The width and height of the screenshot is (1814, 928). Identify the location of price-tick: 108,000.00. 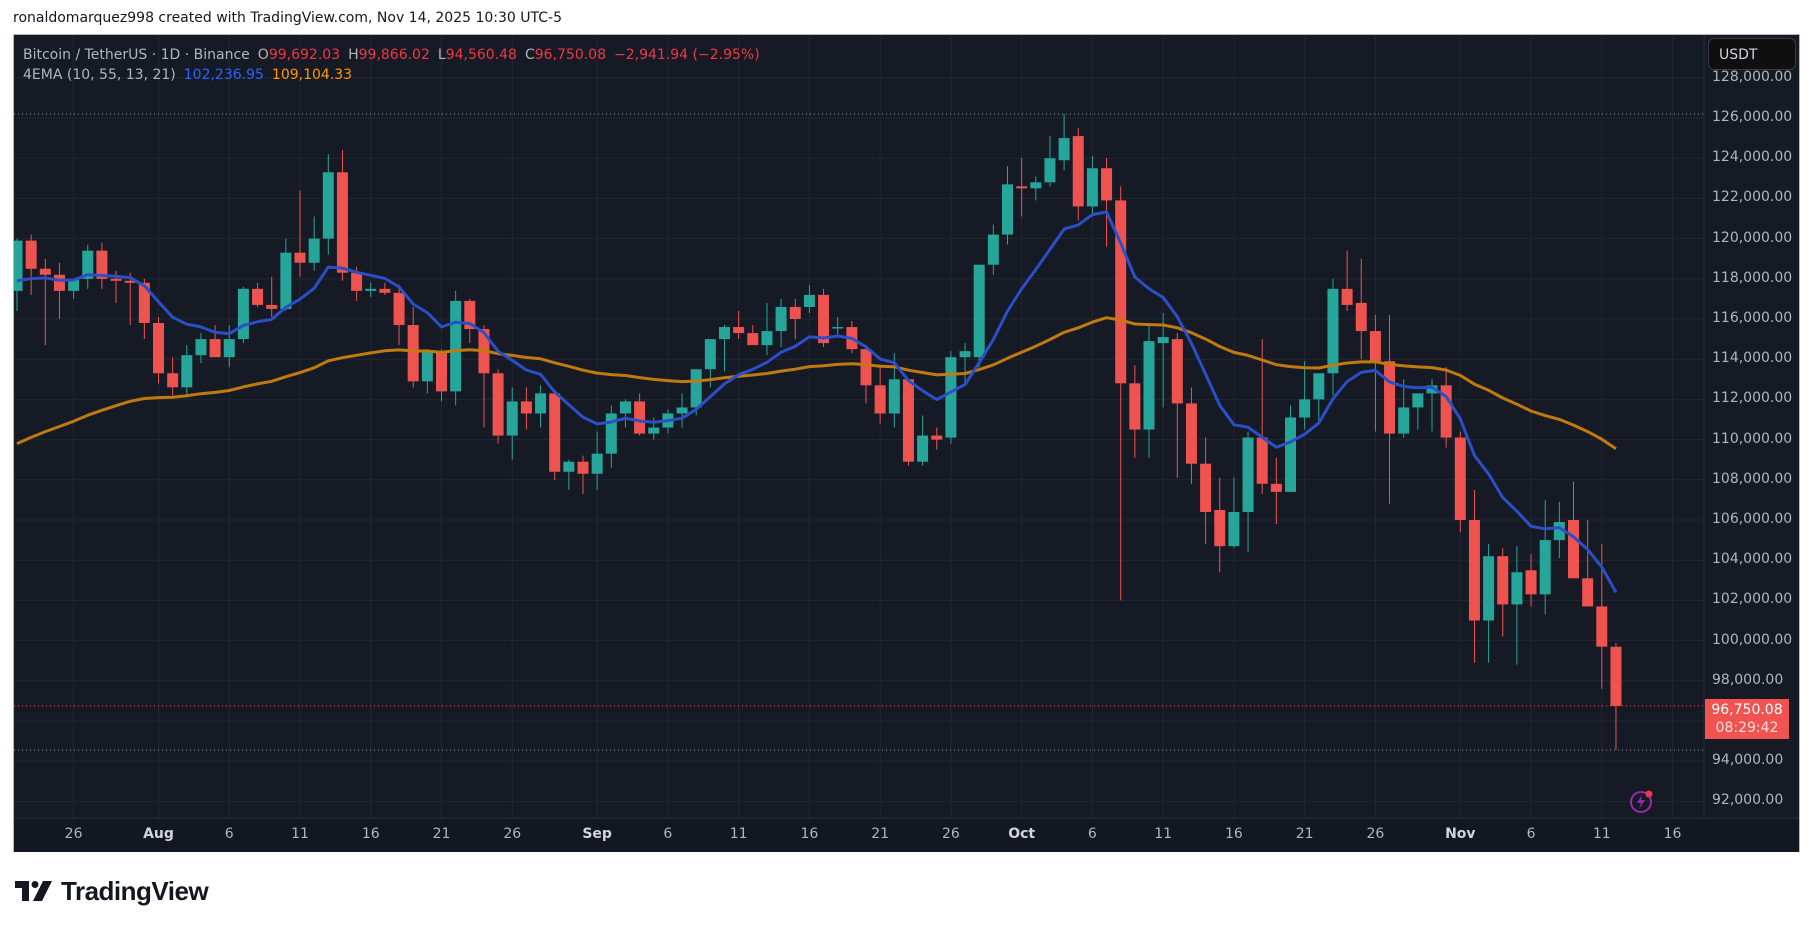
(1752, 478).